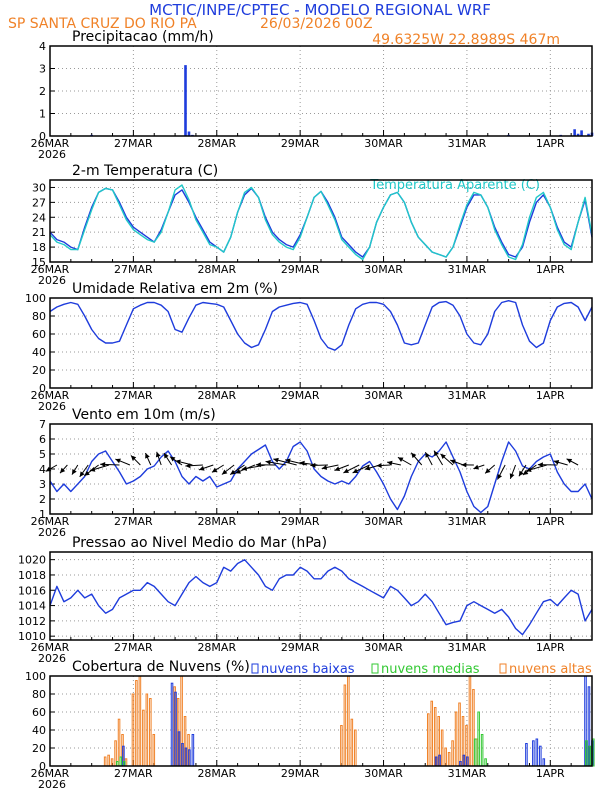 Image resolution: width=612 pixels, height=792 pixels. What do you see at coordinates (32, 606) in the screenshot?
I see `y-tick-label: 1014` at bounding box center [32, 606].